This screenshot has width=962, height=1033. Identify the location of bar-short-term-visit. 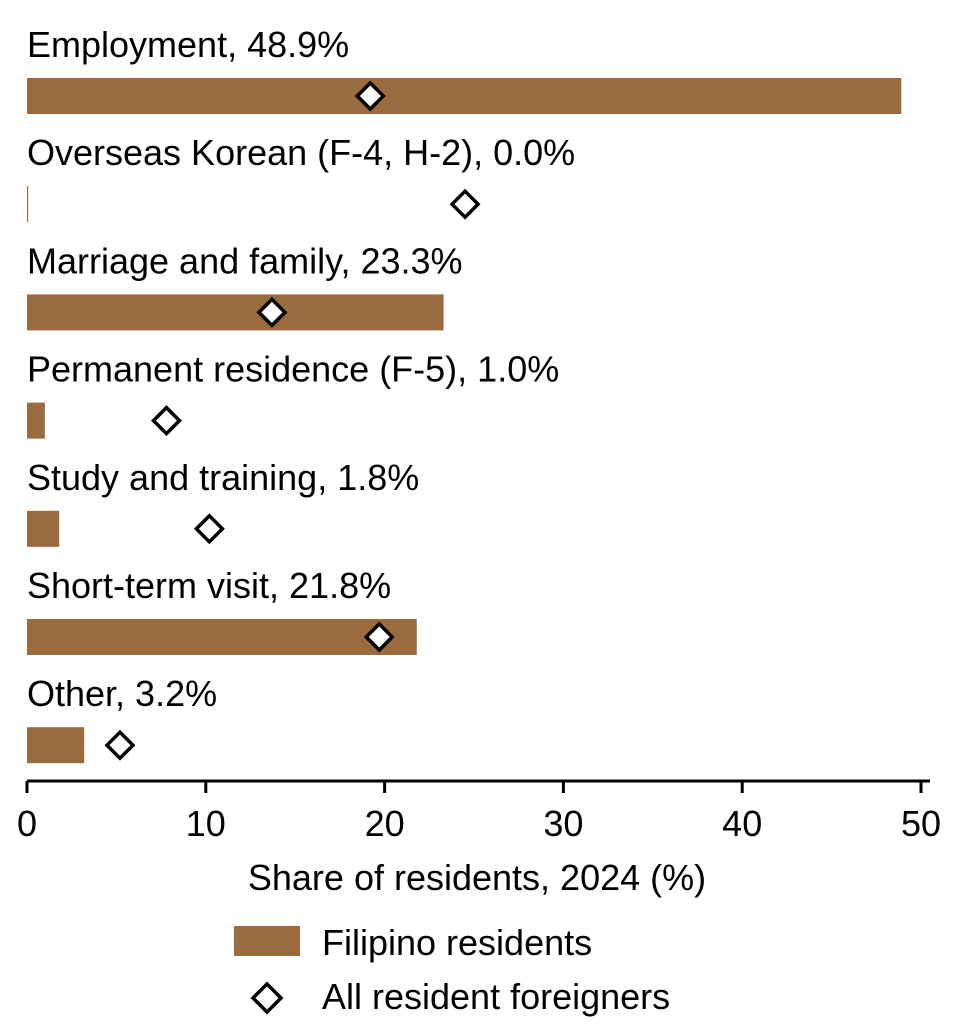
(222, 637).